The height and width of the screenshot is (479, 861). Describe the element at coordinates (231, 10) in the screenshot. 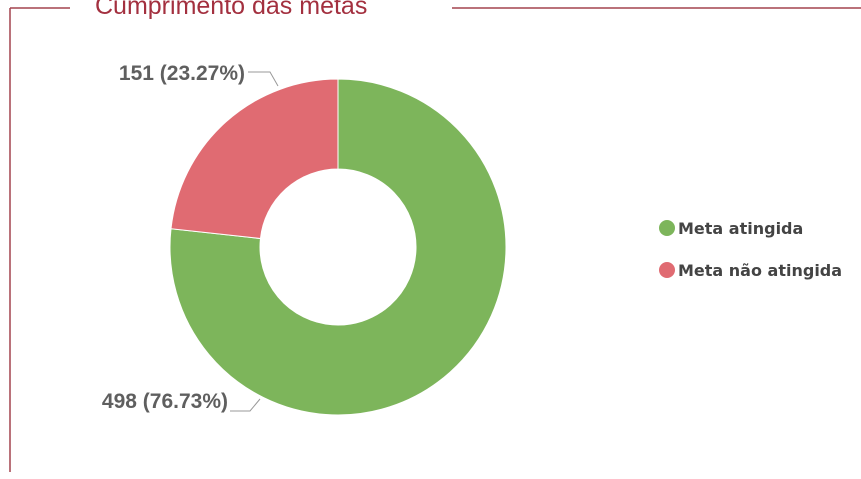

I see `chart-title: Cumprimento das metas` at that location.